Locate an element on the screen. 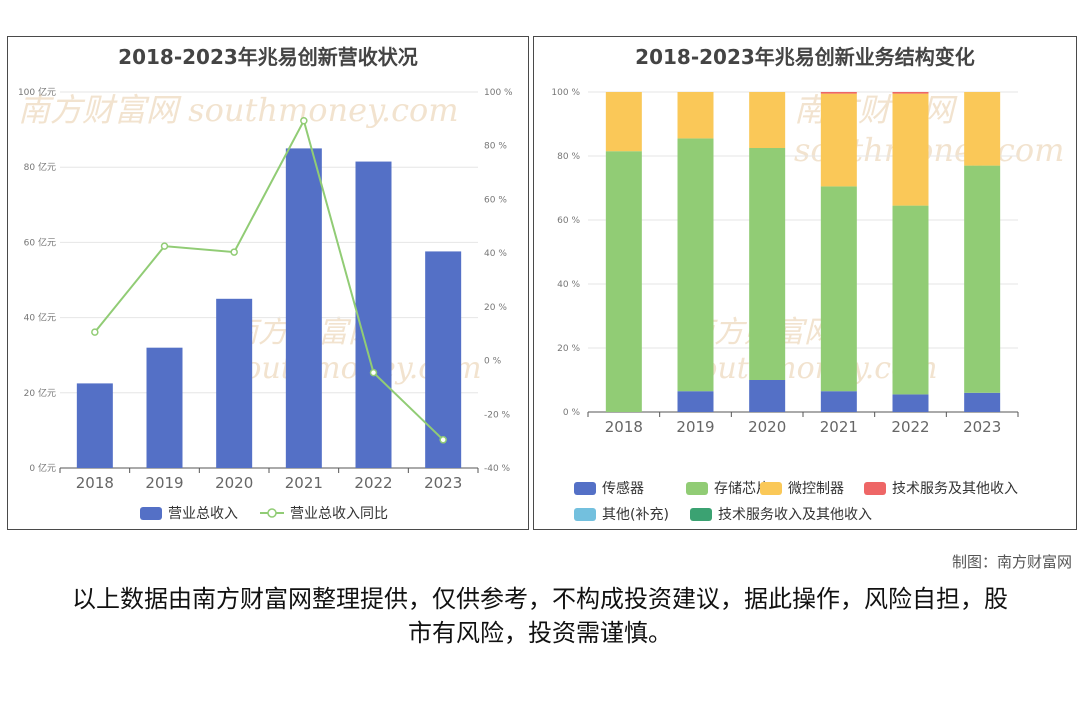 The width and height of the screenshot is (1080, 720). y-right-tick-label: 40 % is located at coordinates (495, 254).